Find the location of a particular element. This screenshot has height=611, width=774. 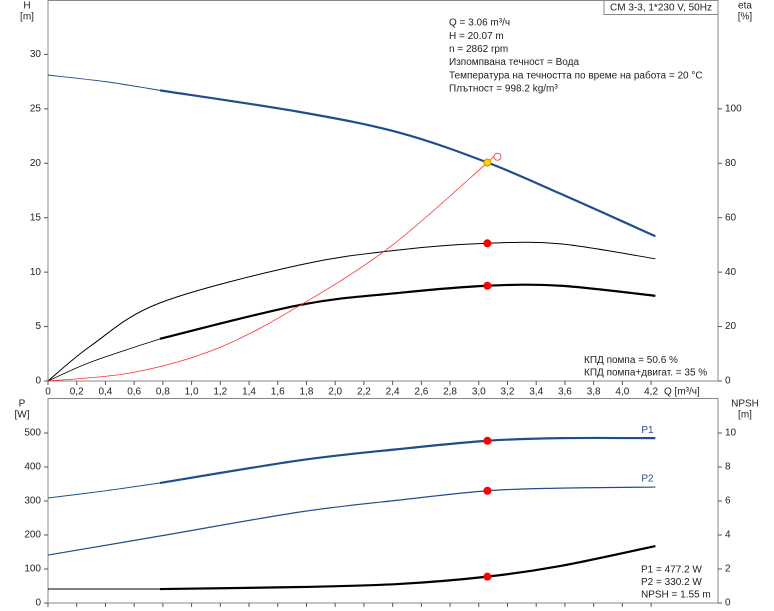

x-tick-label: 3,6 is located at coordinates (565, 392).